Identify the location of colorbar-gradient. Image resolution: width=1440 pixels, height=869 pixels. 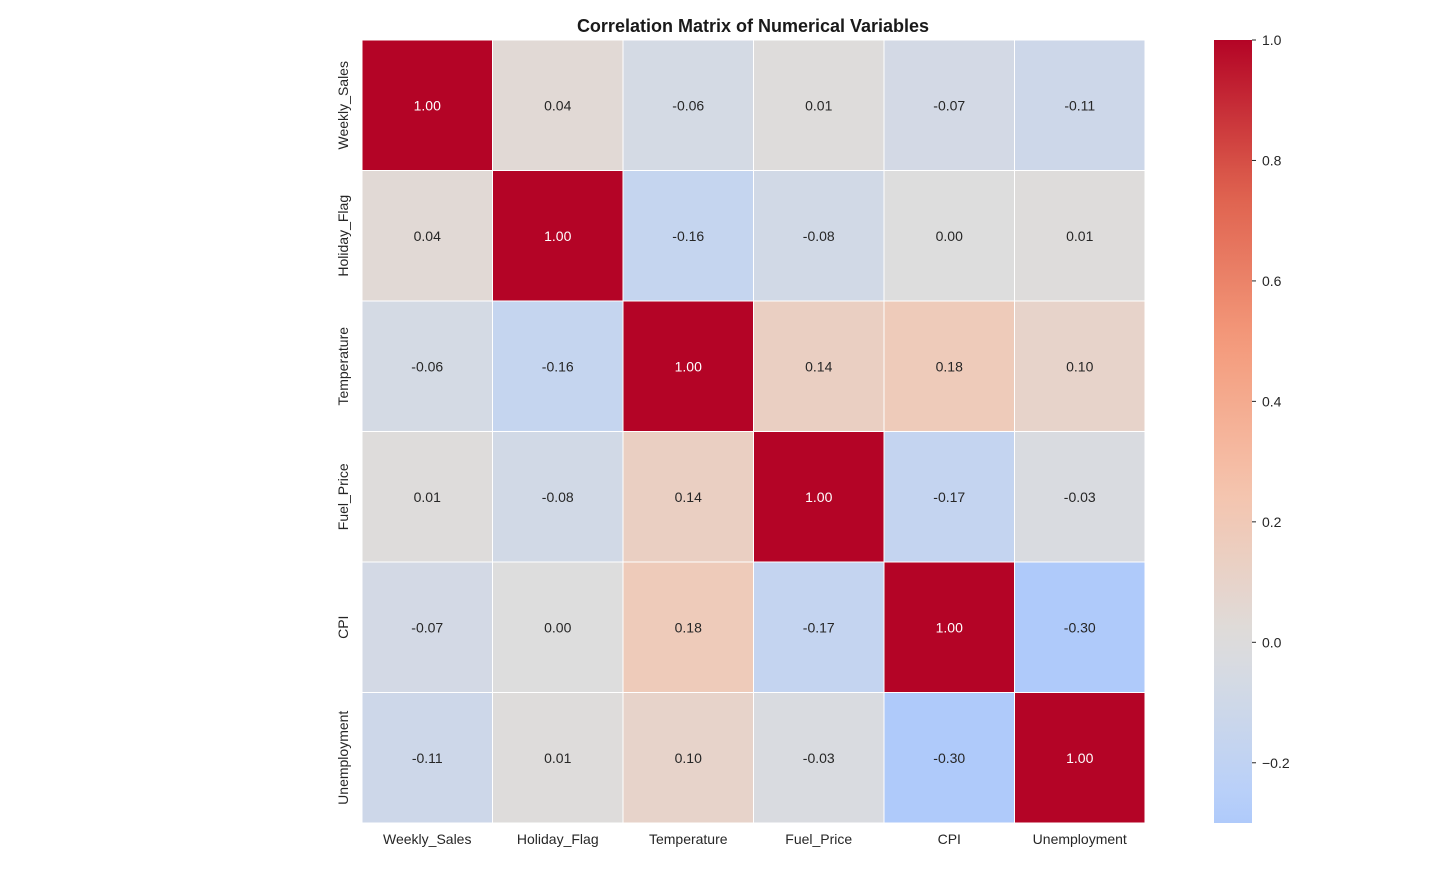
(1233, 431).